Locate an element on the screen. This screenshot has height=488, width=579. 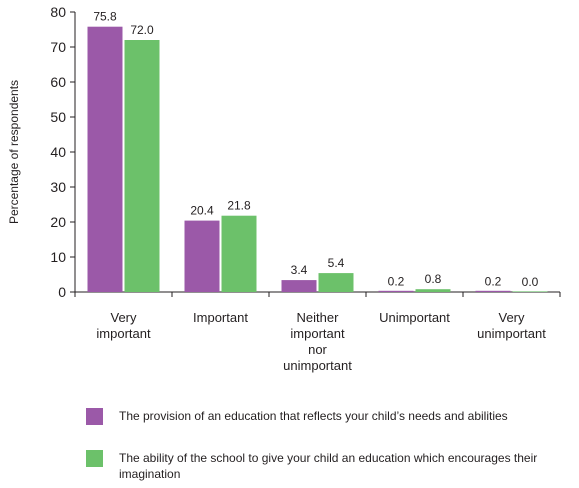
y-tick-label: 40 is located at coordinates (58, 152).